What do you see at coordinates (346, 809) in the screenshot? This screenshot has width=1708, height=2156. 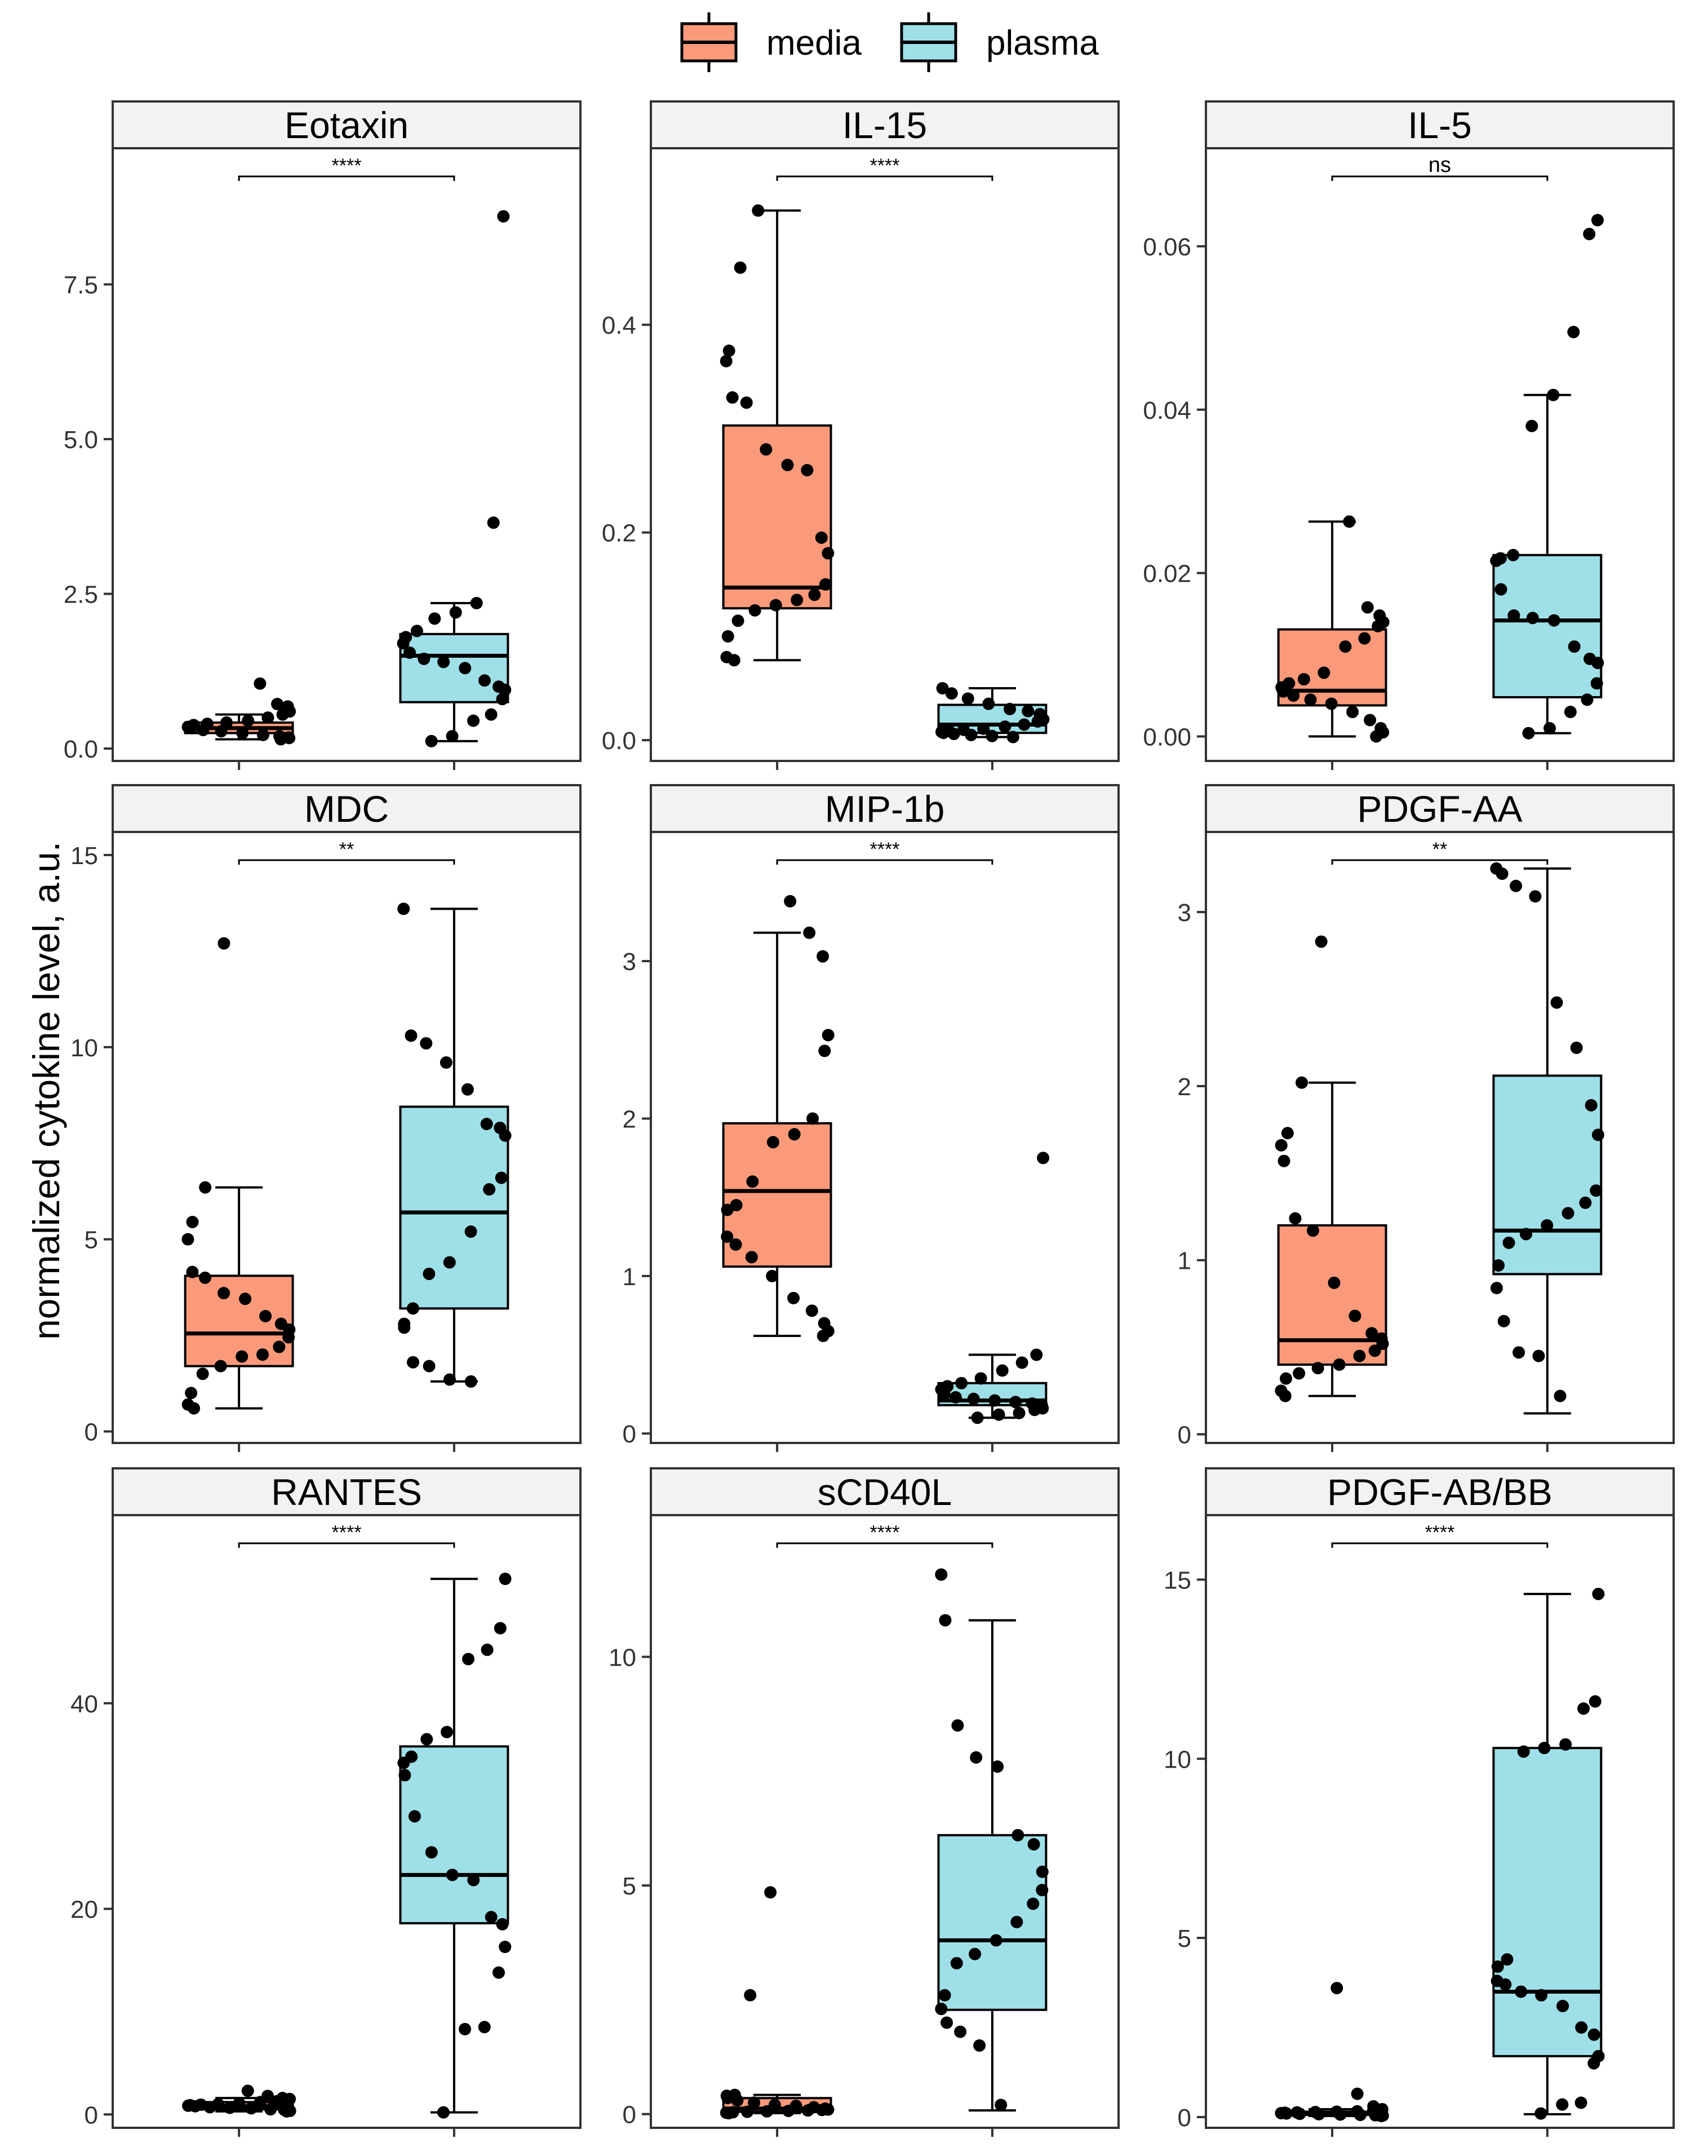 I see `panel-title-mdc: MDC` at bounding box center [346, 809].